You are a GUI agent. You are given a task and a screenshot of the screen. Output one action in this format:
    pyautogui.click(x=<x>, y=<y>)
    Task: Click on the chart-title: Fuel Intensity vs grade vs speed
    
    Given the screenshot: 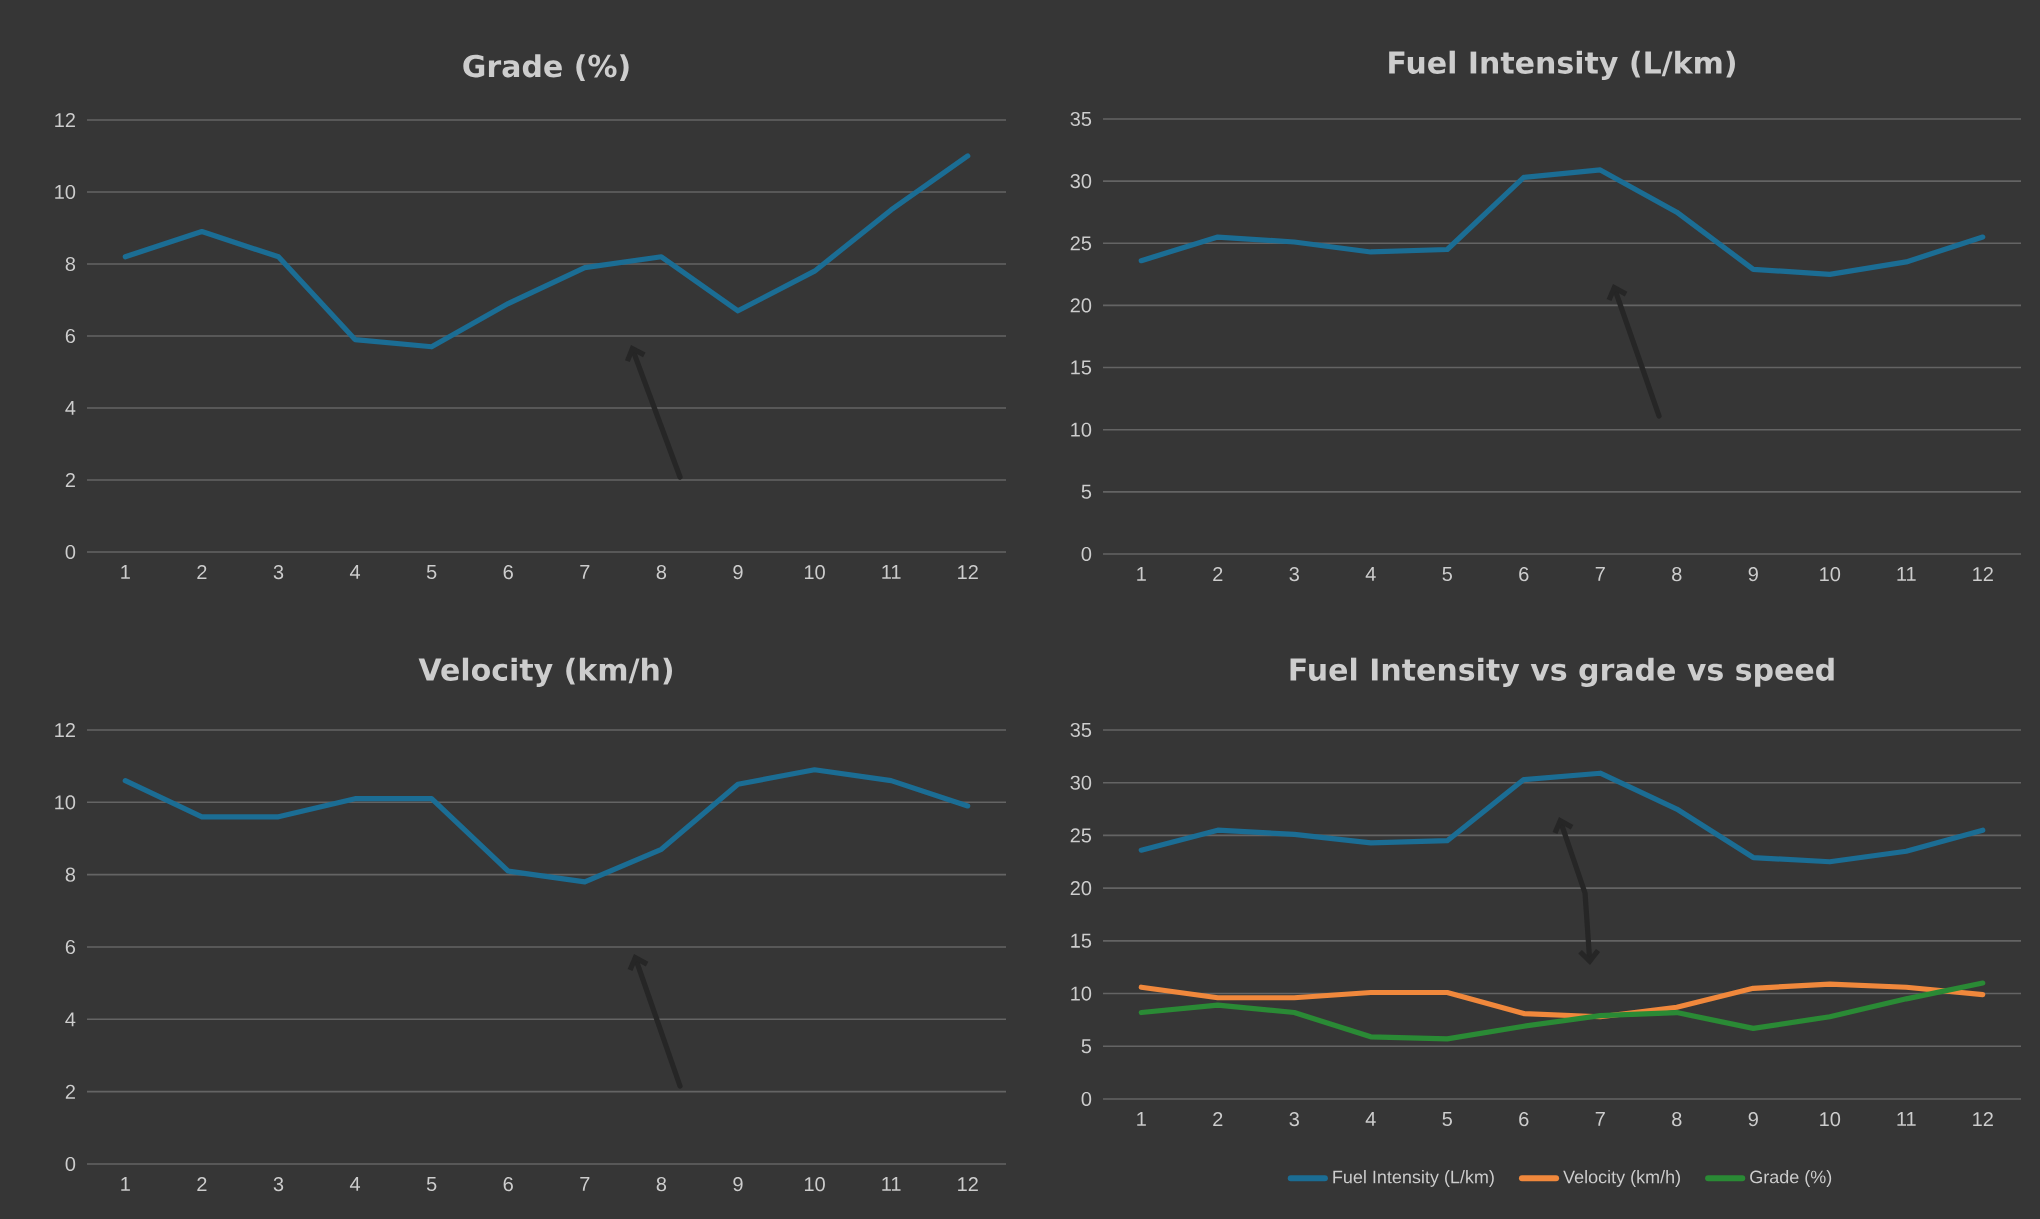 What is the action you would take?
    pyautogui.click(x=1562, y=672)
    